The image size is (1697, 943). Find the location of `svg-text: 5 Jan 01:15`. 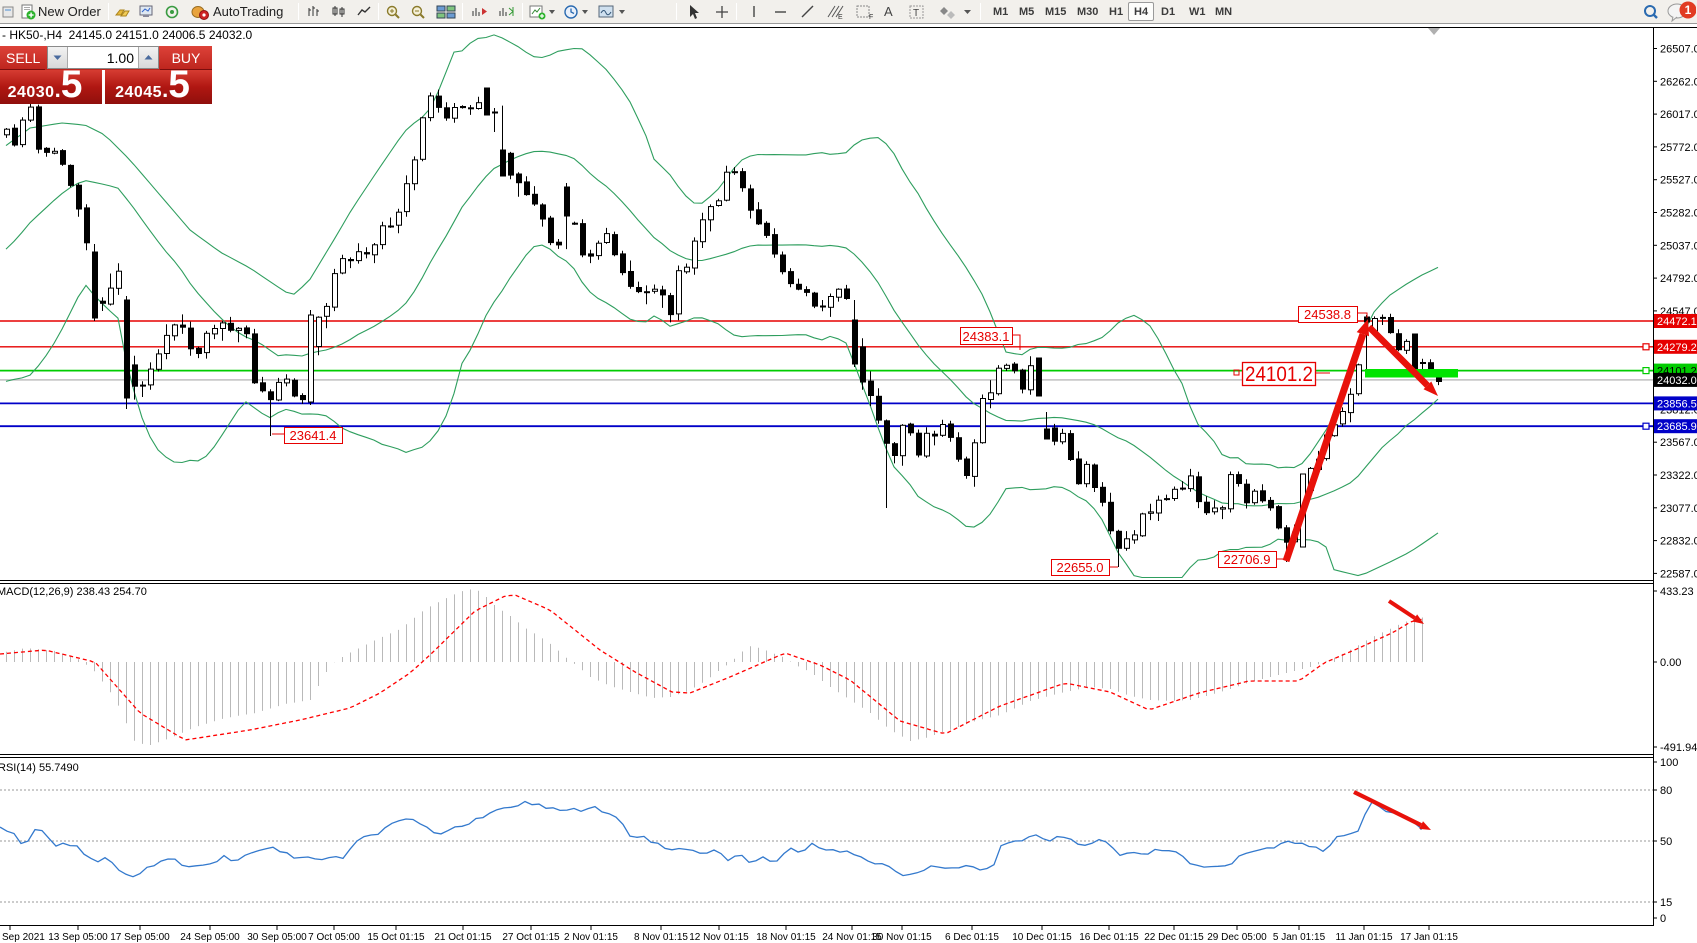

svg-text: 5 Jan 01:15 is located at coordinates (1299, 937).